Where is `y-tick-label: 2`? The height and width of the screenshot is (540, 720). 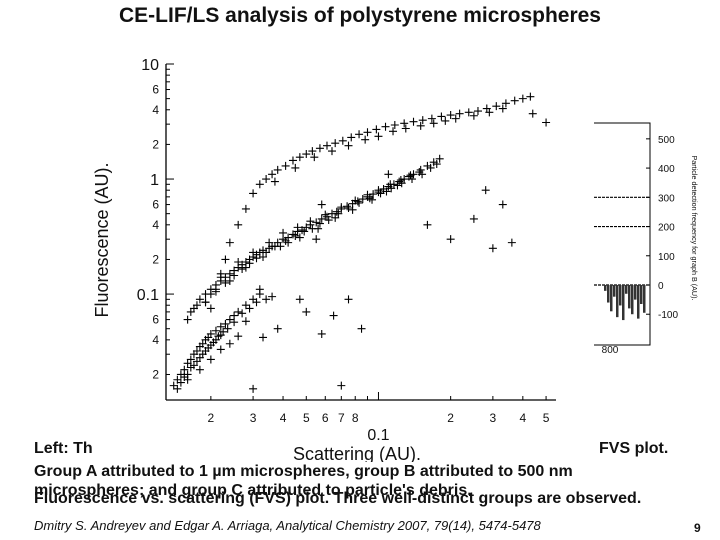 y-tick-label: 2 is located at coordinates (155, 259).